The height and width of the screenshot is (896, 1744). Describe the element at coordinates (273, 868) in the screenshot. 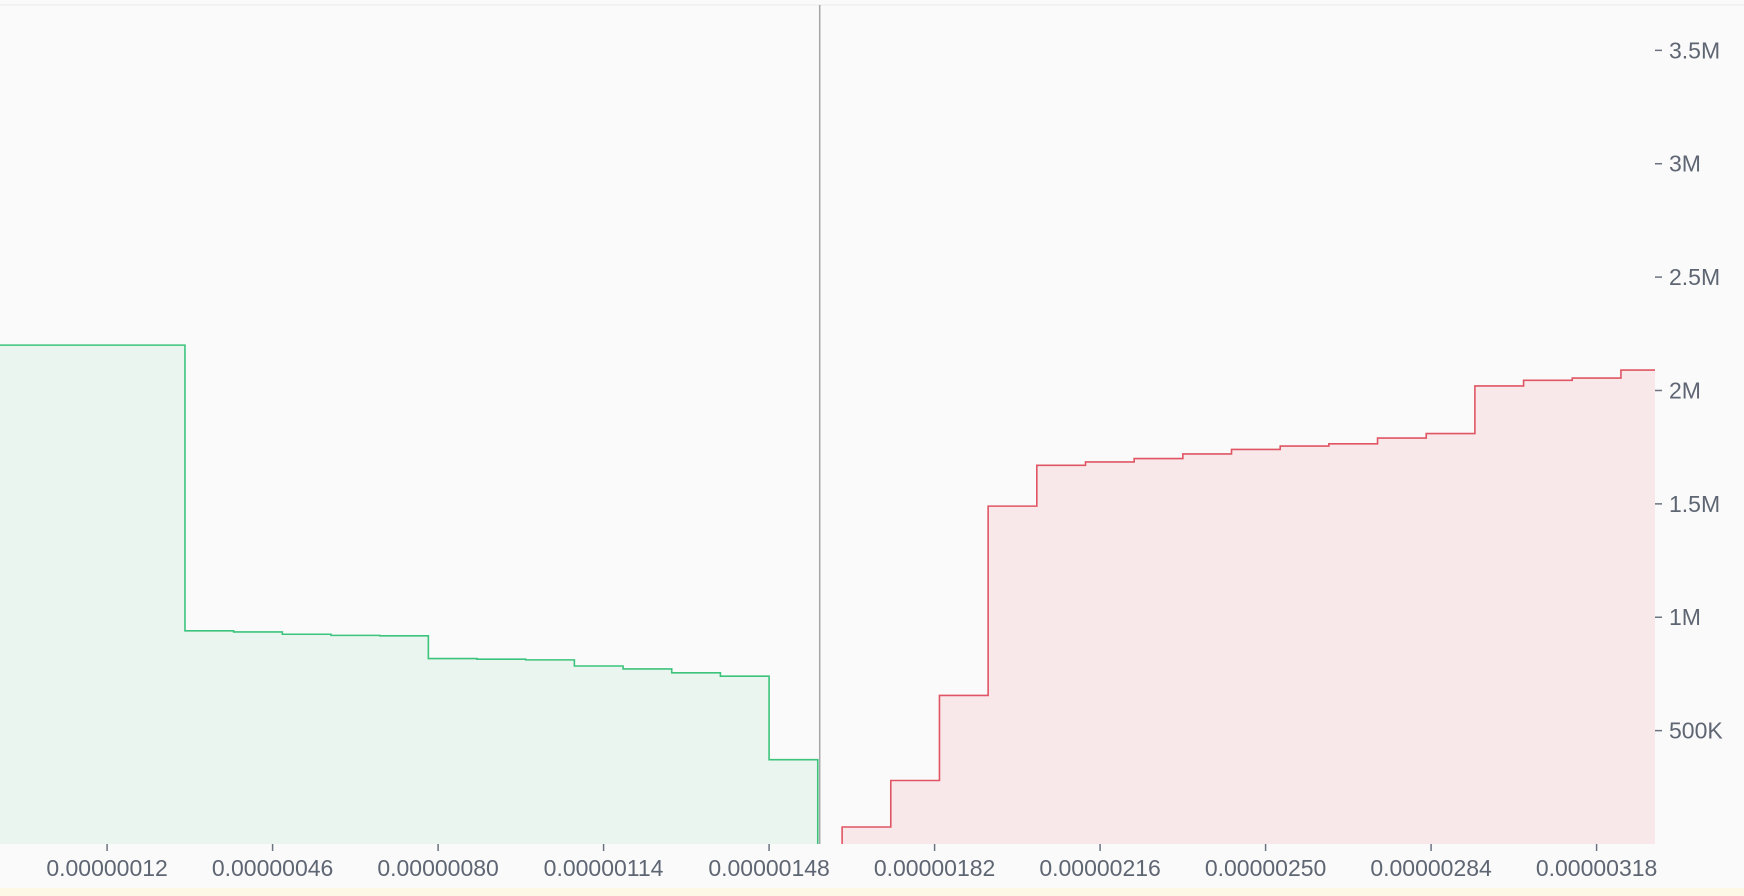

I see `x-tick-label: 0.00000046` at that location.